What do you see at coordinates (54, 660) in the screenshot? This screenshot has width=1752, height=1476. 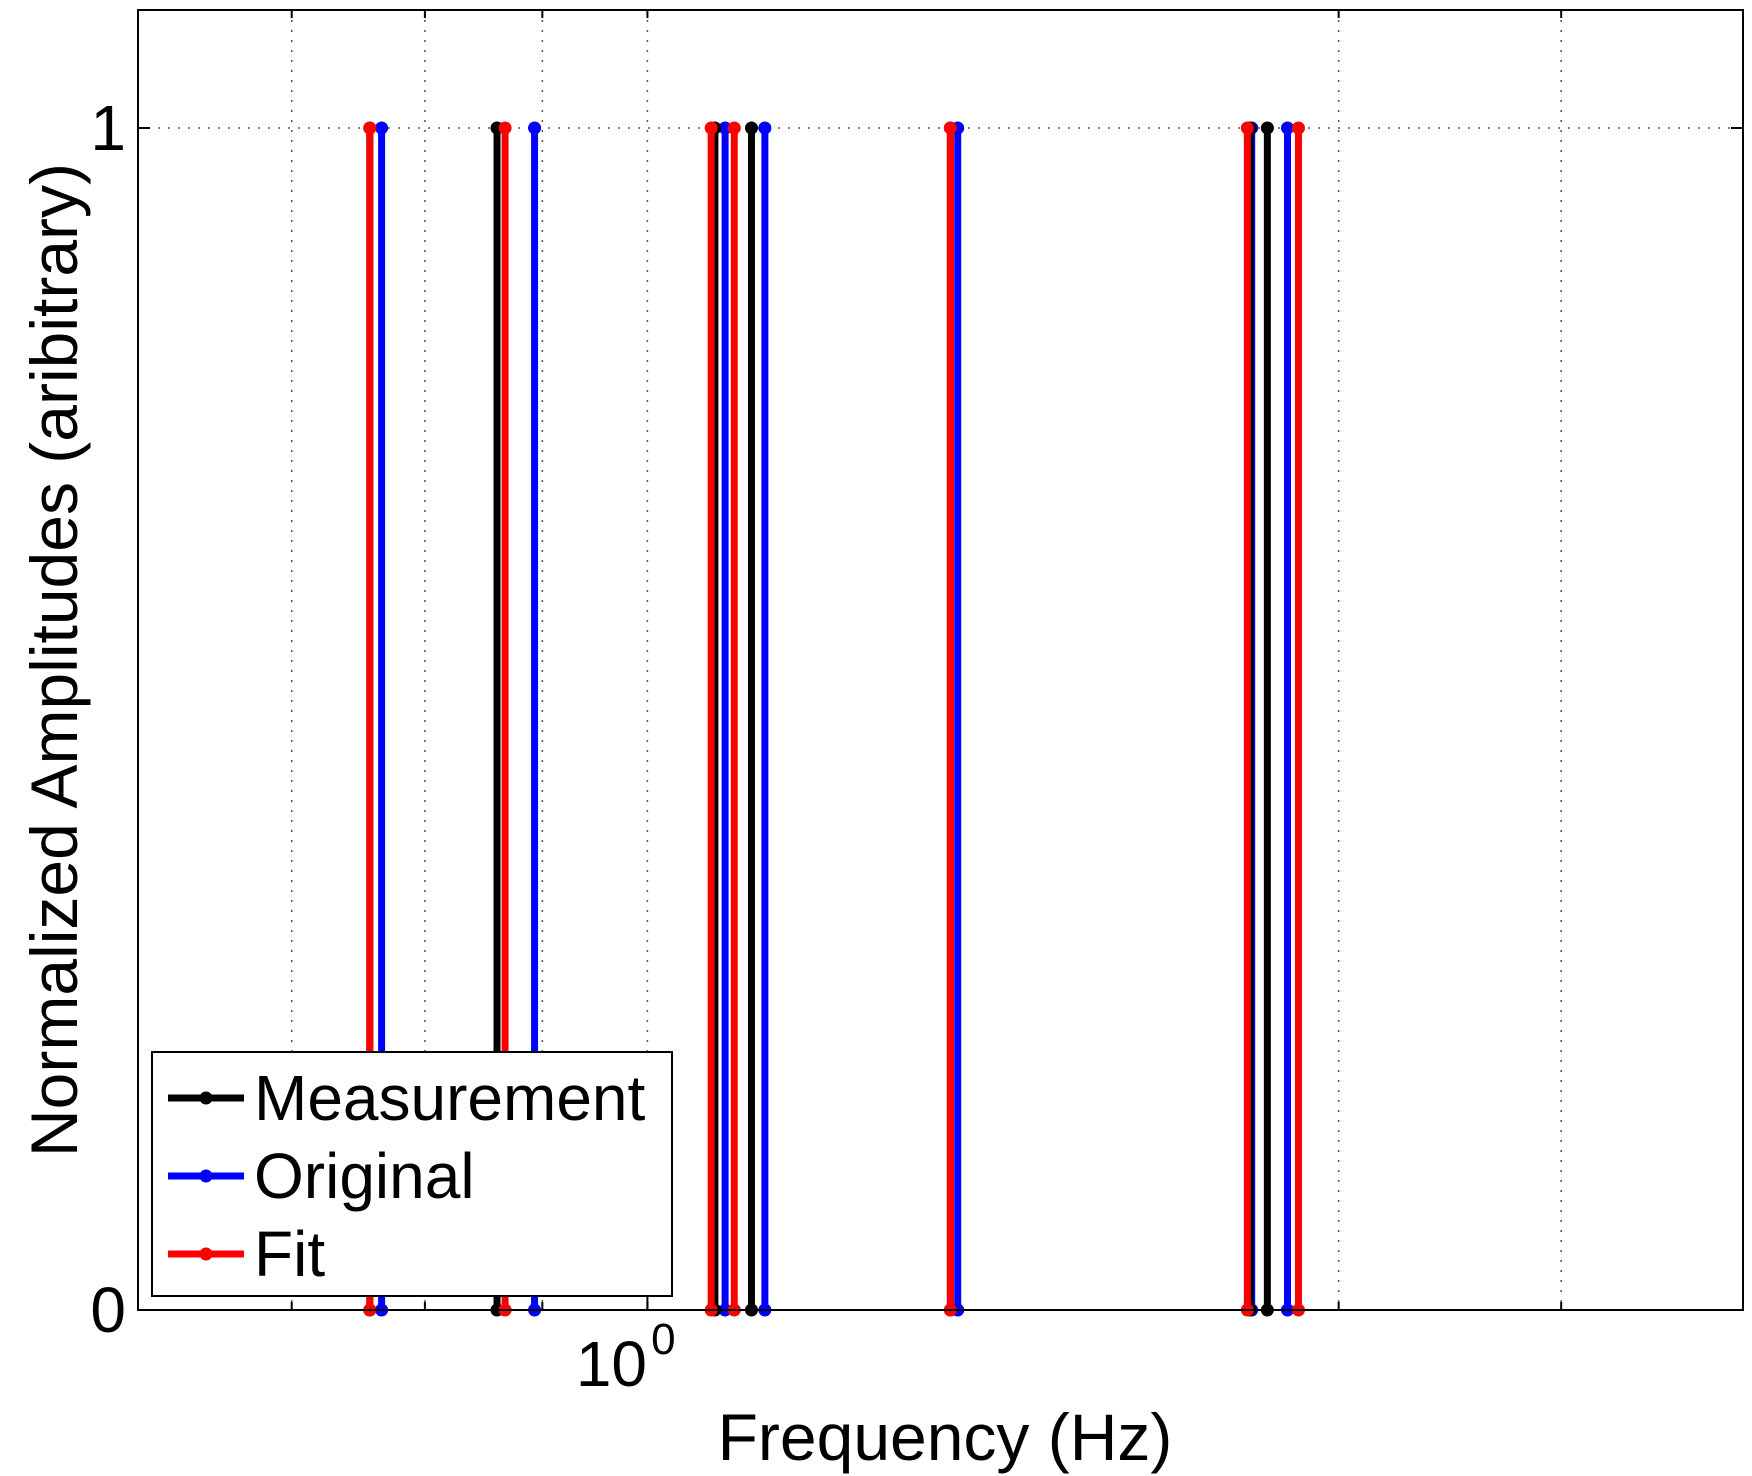 I see `y-axis-label: Normalized Amplitudes (aribitrary)` at bounding box center [54, 660].